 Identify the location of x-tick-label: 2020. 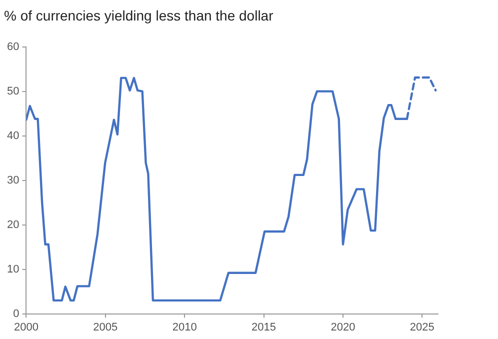
(343, 327).